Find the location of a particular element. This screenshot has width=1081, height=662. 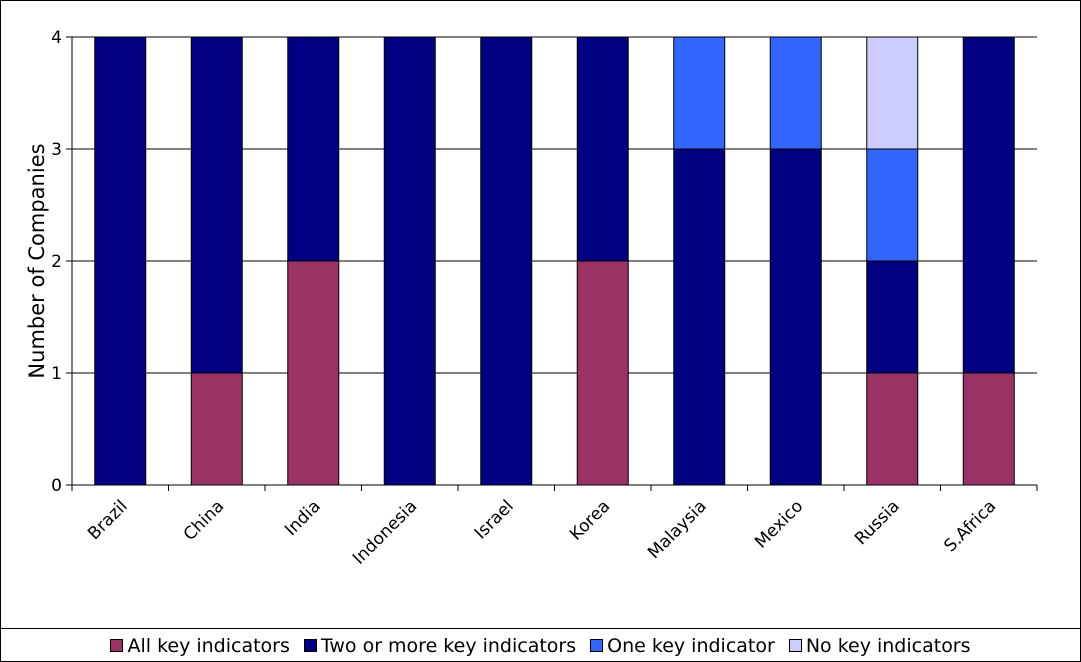

x-tick-label: Mexico is located at coordinates (779, 524).